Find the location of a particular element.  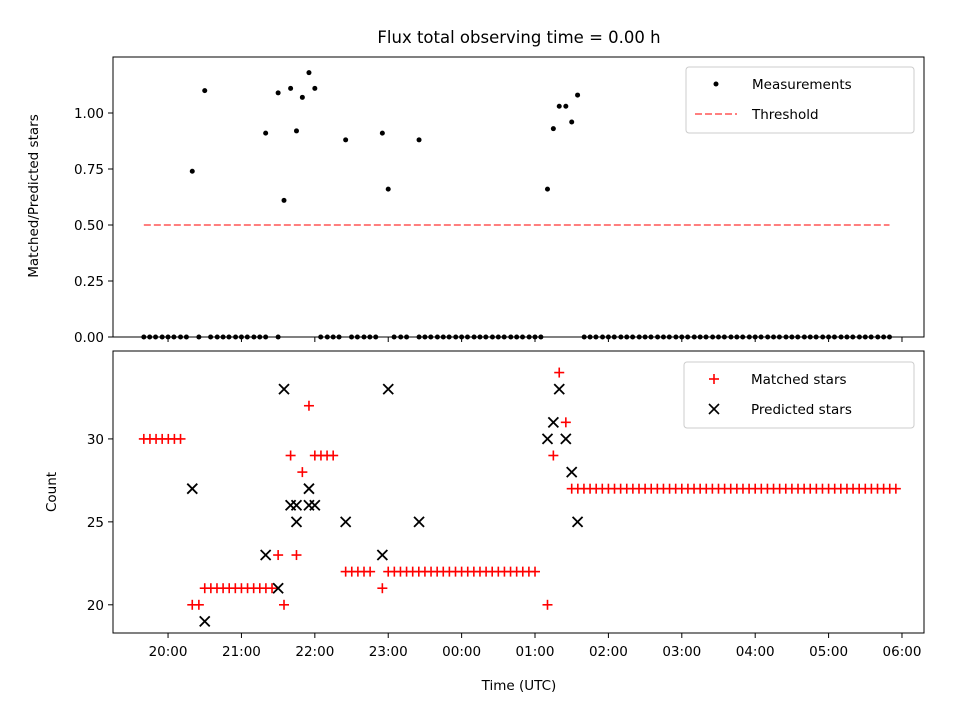

y-tick-label: 30 is located at coordinates (95, 440).